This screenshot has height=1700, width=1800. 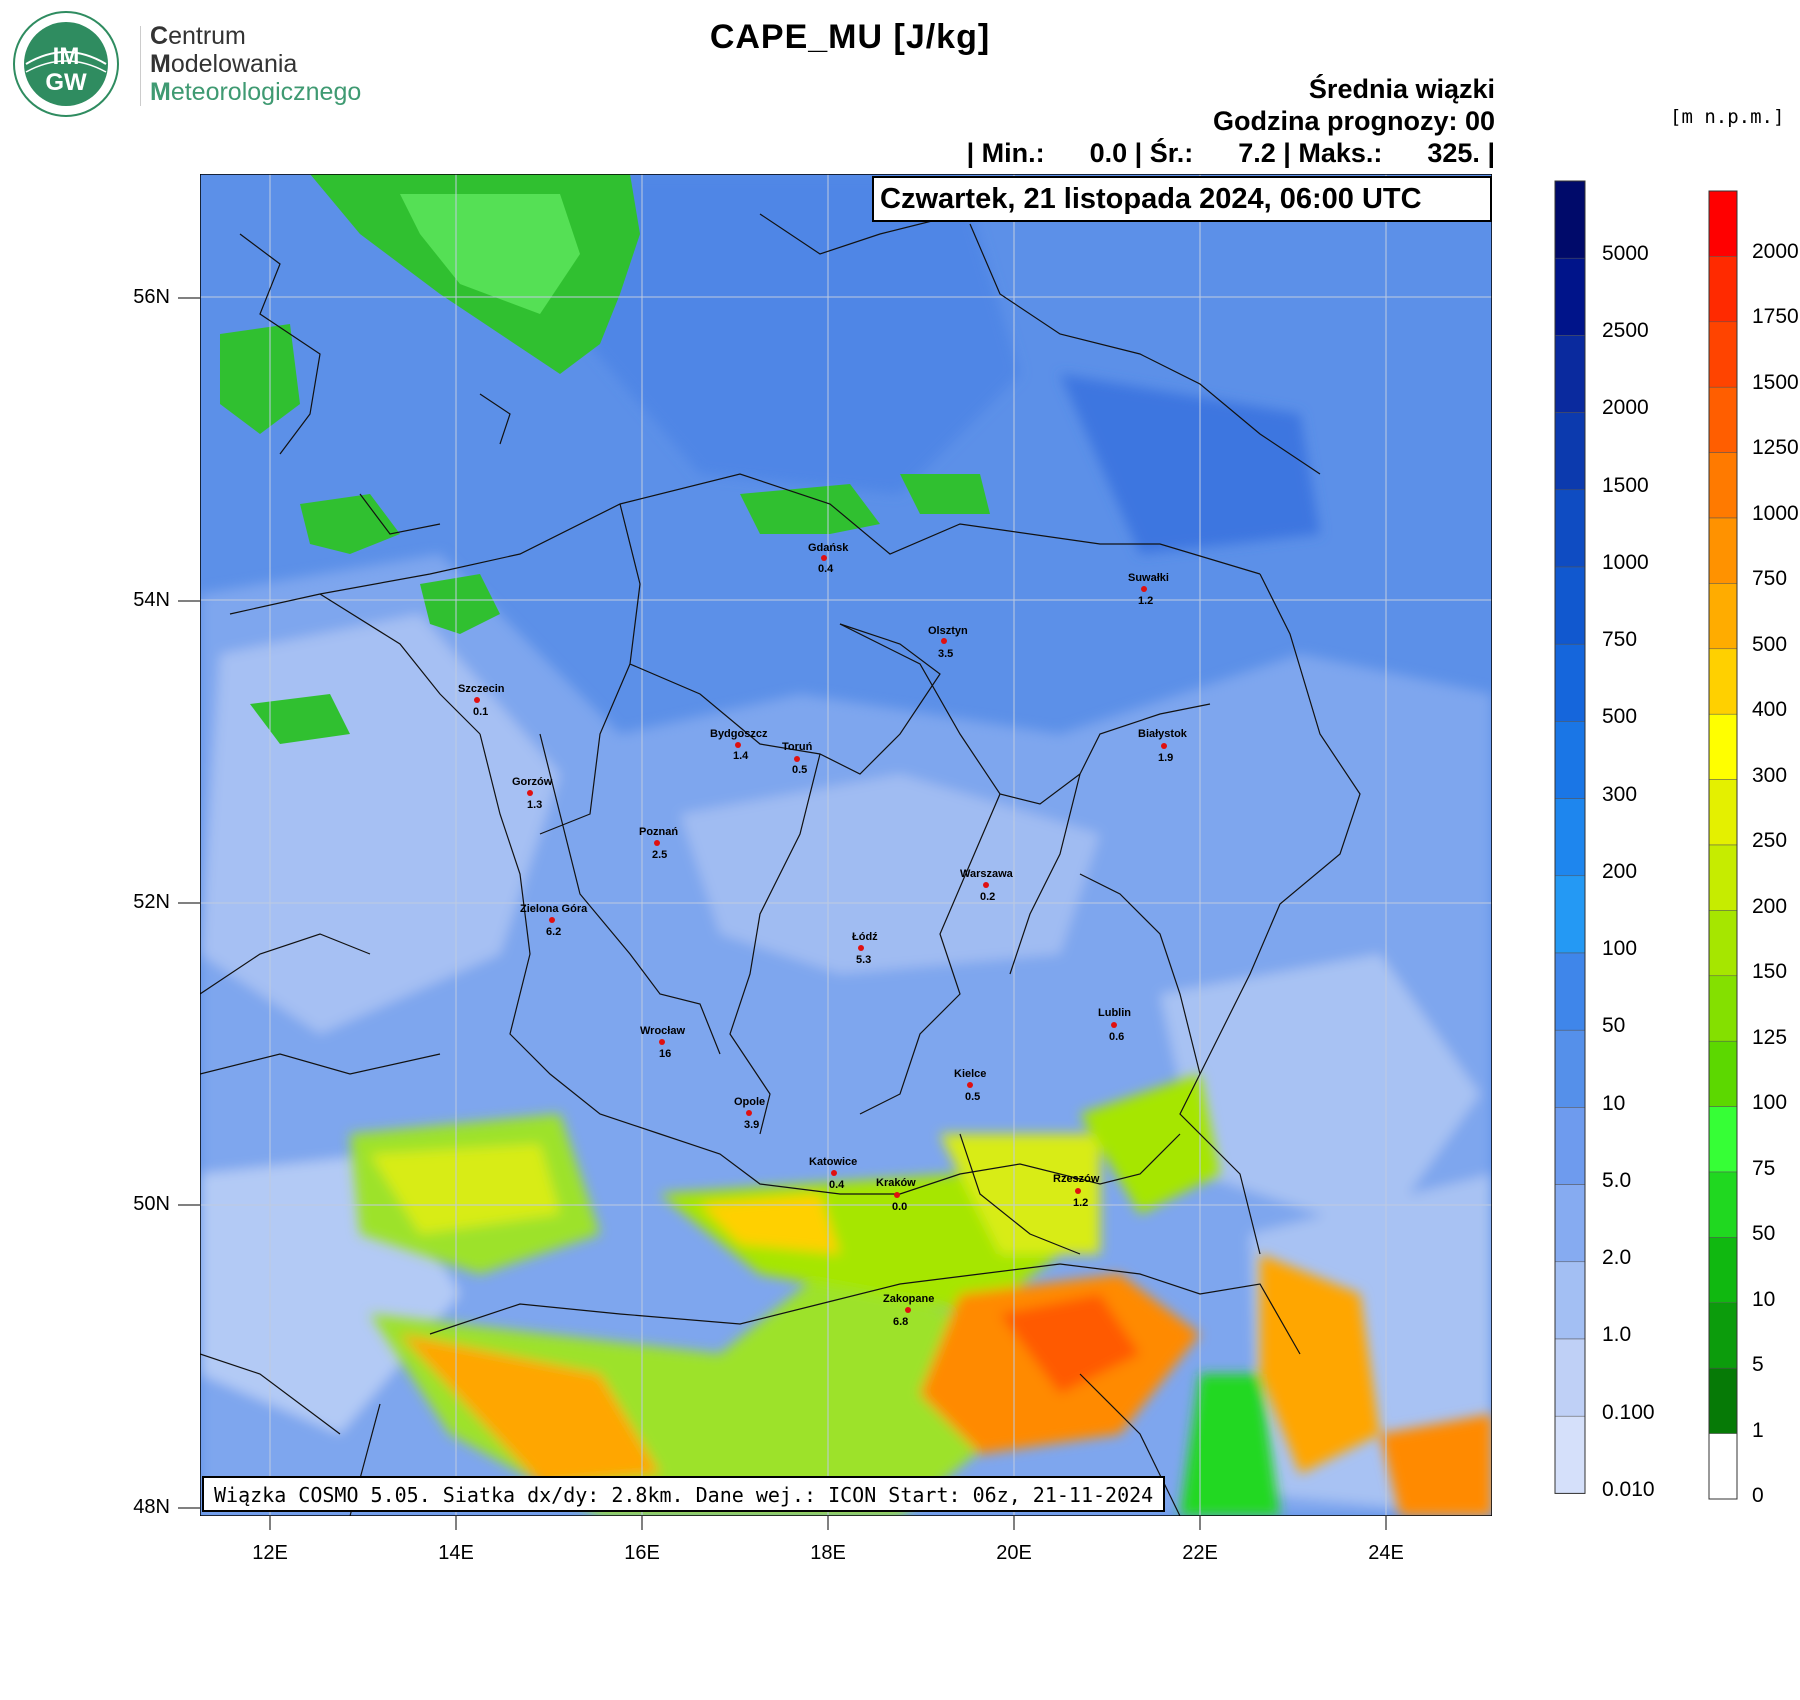 I want to click on terrain-cb-label: 300, so click(x=1770, y=775).